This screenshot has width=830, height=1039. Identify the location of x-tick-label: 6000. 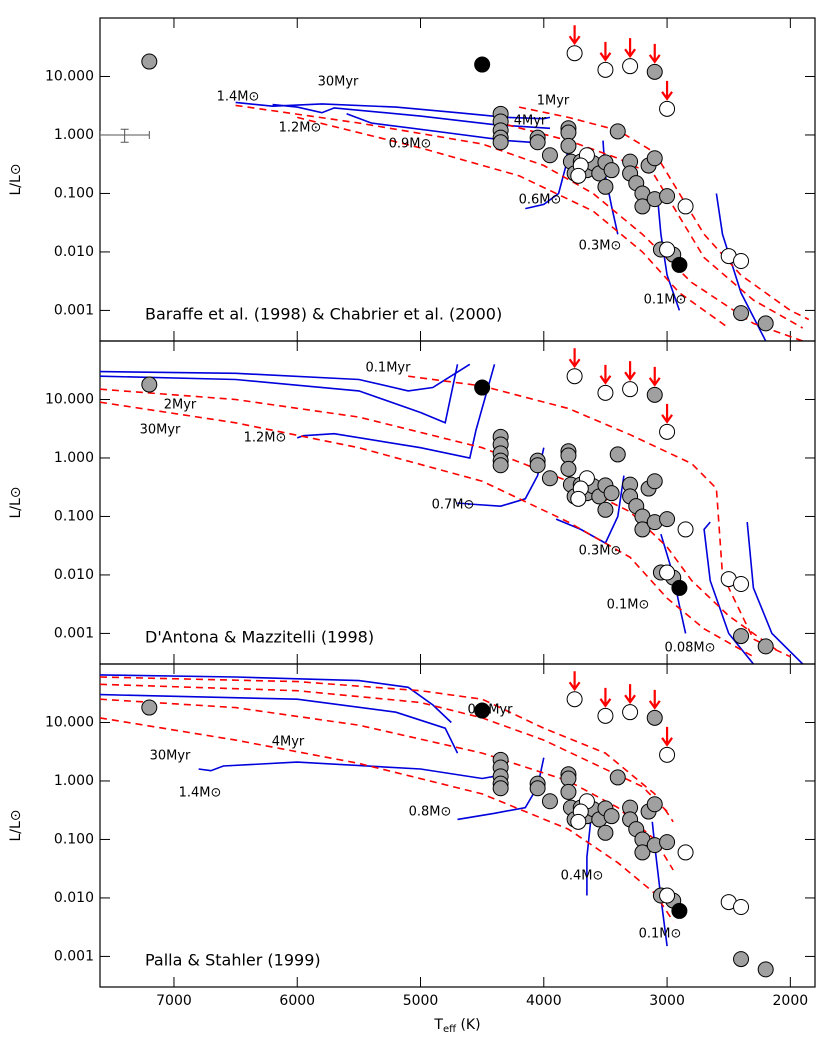
(297, 1001).